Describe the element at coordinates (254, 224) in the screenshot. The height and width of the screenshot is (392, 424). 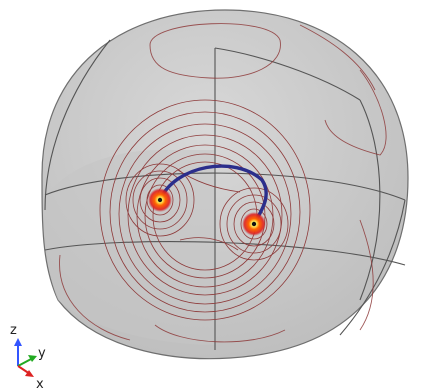
I see `hotspot-right-core` at that location.